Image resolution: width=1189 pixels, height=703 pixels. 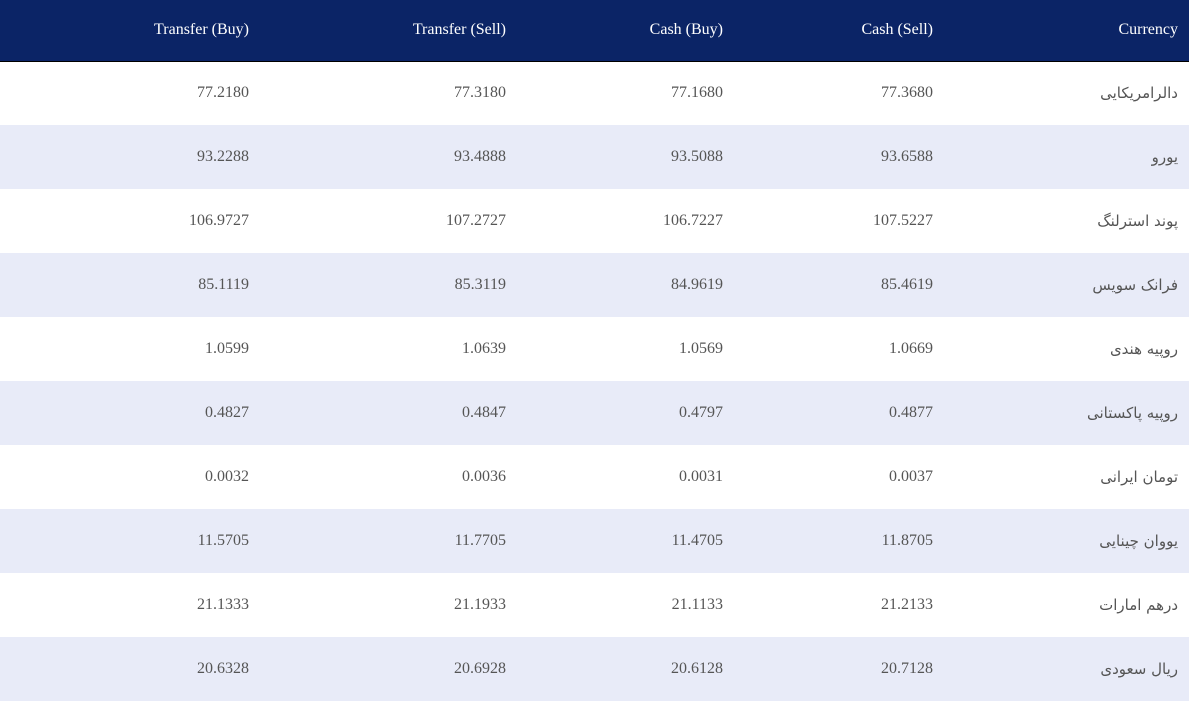 I want to click on transfer-buy-cell: 106.9727, so click(x=219, y=220).